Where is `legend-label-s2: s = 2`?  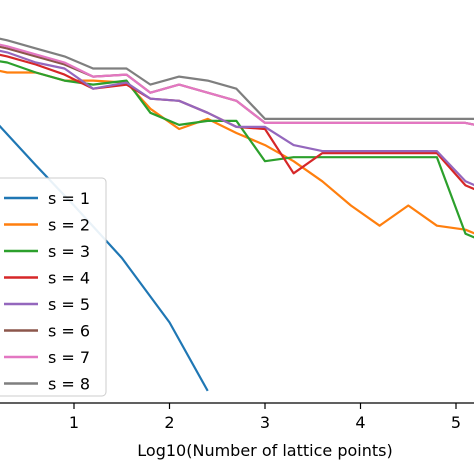
legend-label-s2: s = 2 is located at coordinates (69, 225).